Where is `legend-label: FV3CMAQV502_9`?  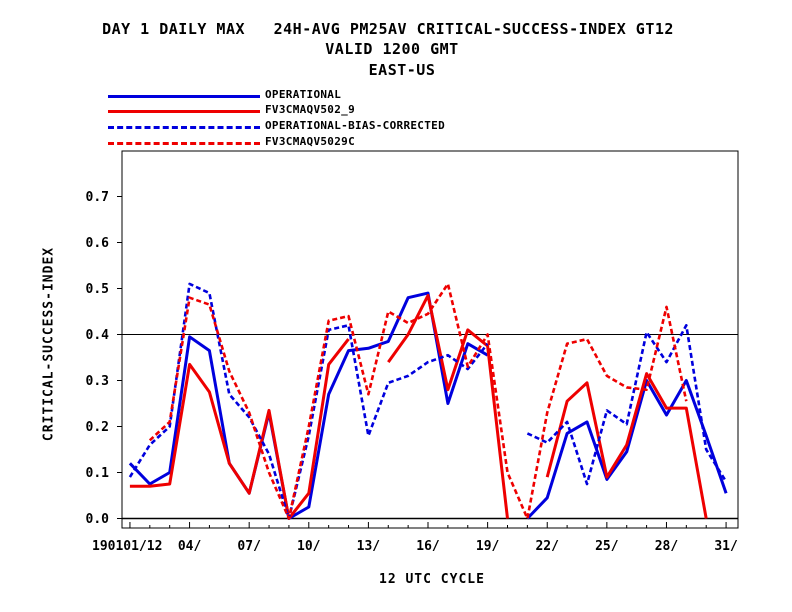 legend-label: FV3CMAQV502_9 is located at coordinates (310, 109).